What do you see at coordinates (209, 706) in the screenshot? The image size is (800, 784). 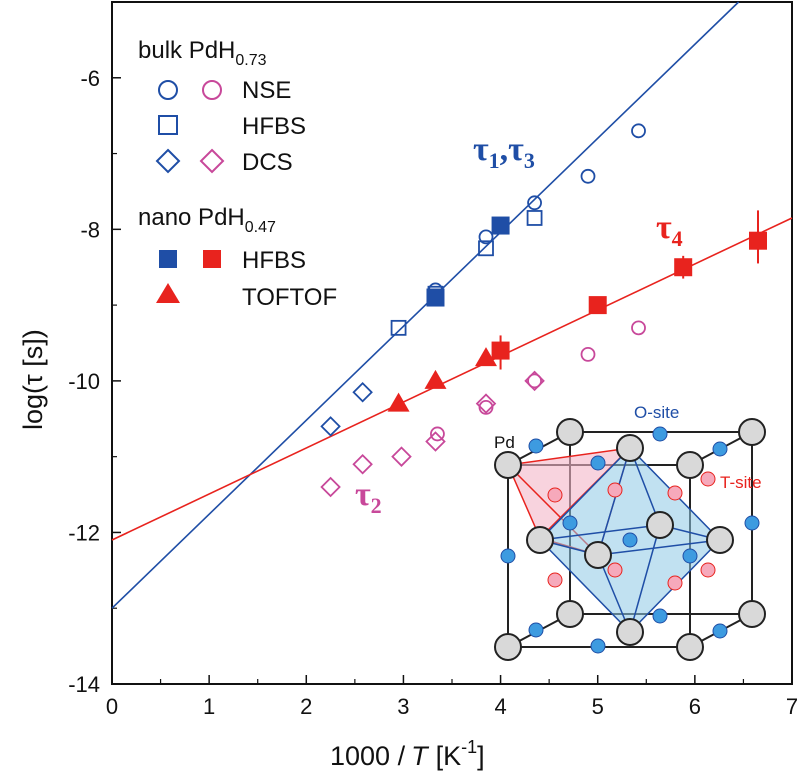 I see `x-tick-label: 1` at bounding box center [209, 706].